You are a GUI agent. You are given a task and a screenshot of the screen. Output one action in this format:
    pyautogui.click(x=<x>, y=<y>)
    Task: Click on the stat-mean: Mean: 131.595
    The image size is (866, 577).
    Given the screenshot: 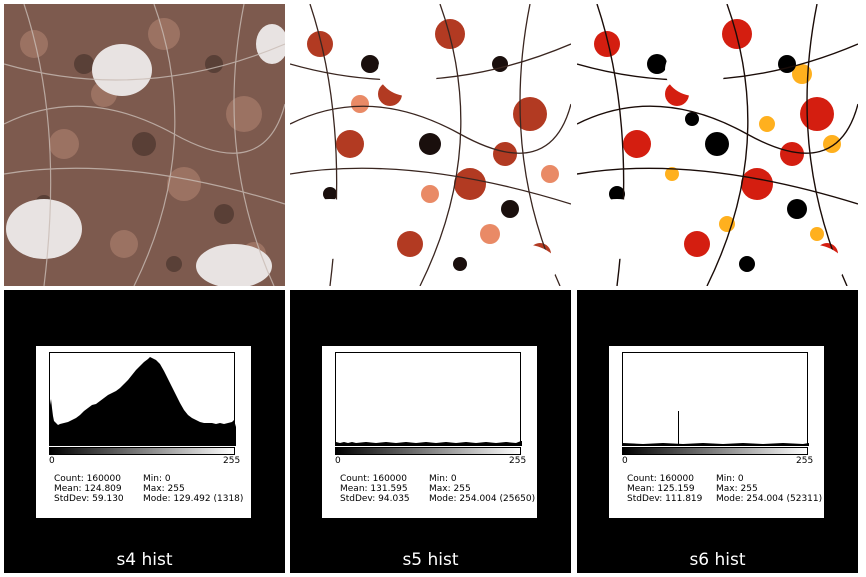 What is the action you would take?
    pyautogui.click(x=374, y=489)
    